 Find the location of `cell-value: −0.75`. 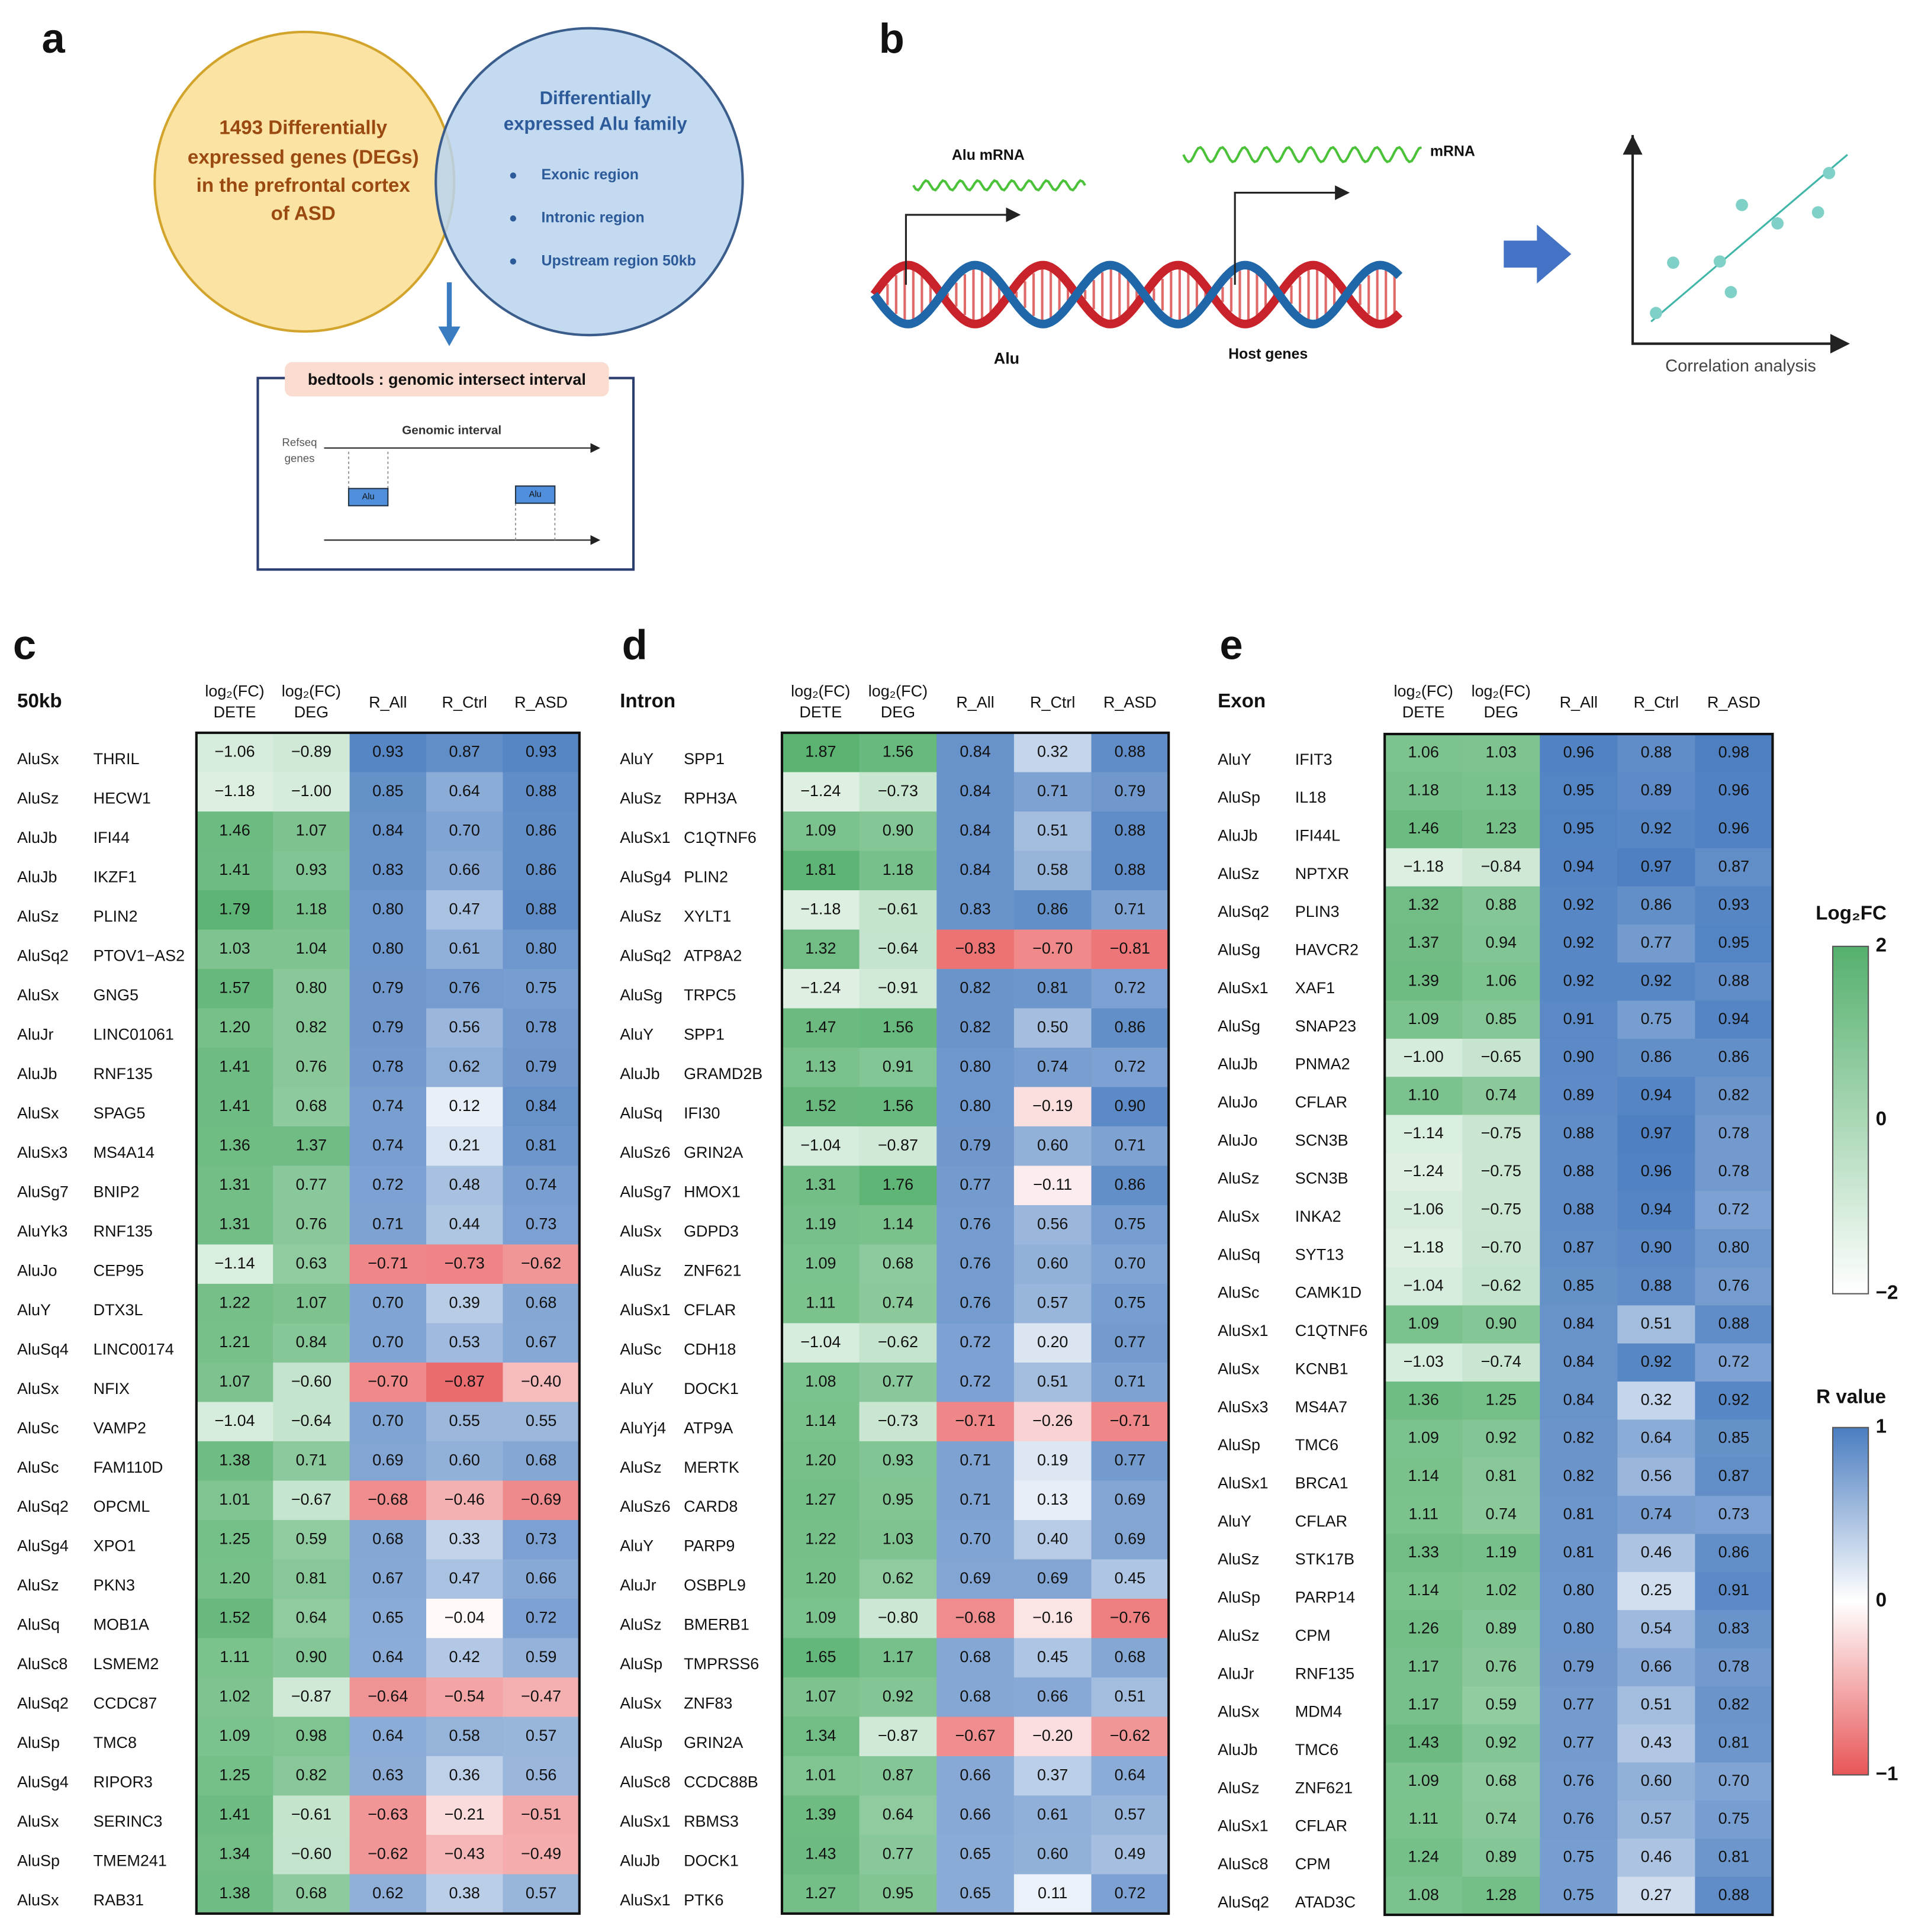

cell-value: −0.75 is located at coordinates (1501, 1133).